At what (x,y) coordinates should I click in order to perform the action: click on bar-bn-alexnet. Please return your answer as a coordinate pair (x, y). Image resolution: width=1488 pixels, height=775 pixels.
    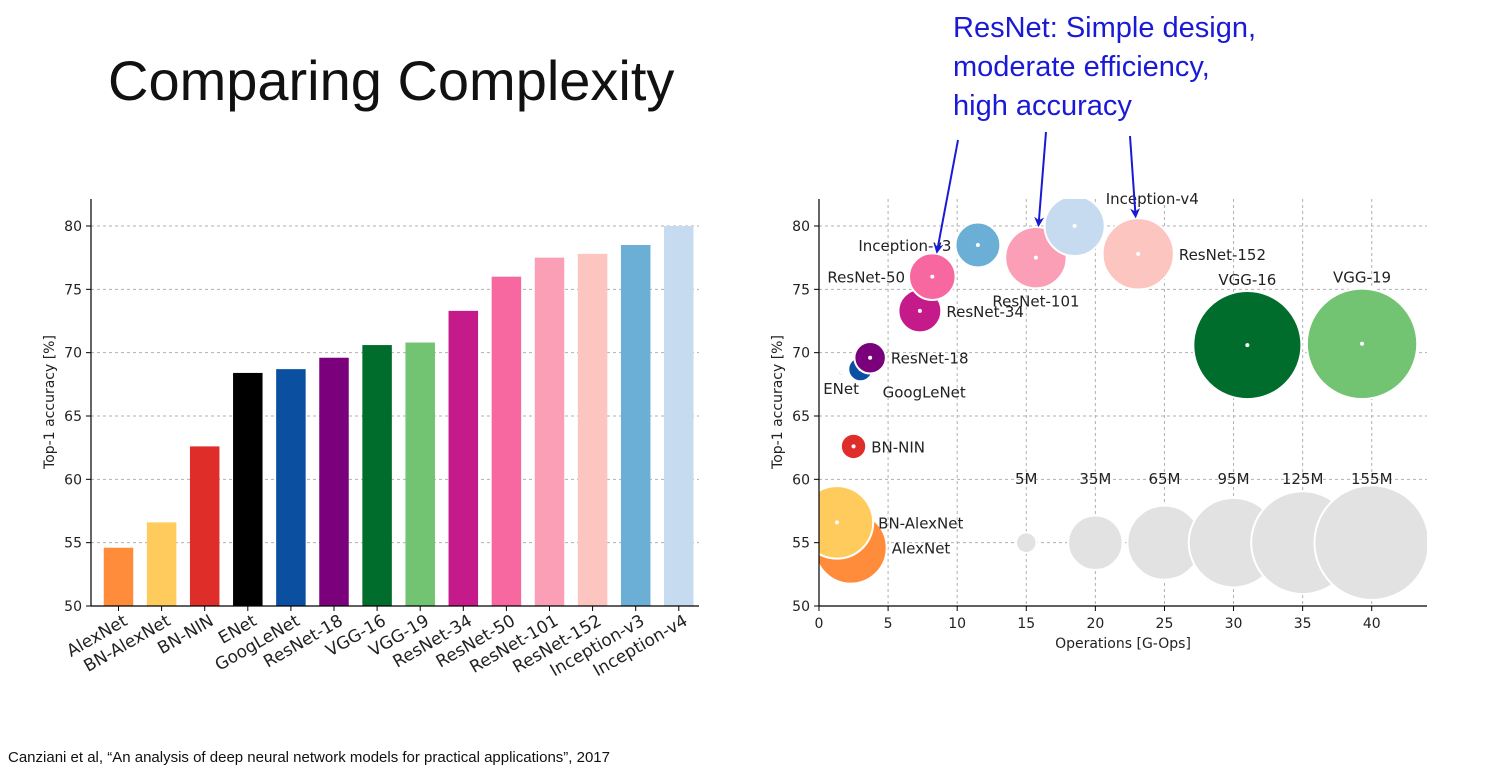
    Looking at the image, I should click on (161, 564).